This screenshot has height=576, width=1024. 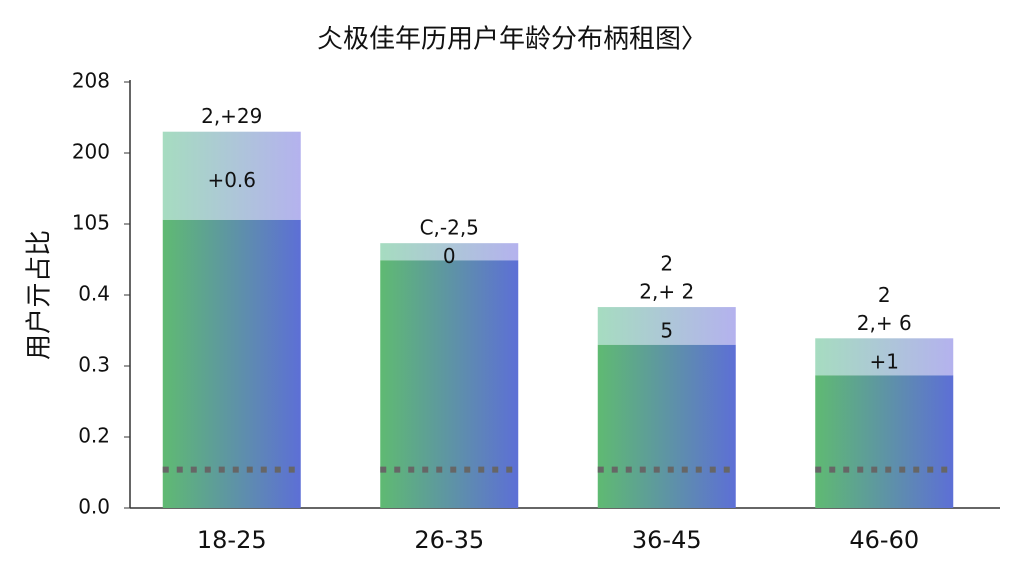 I want to click on y-tick-label: 0.2, so click(x=94, y=436).